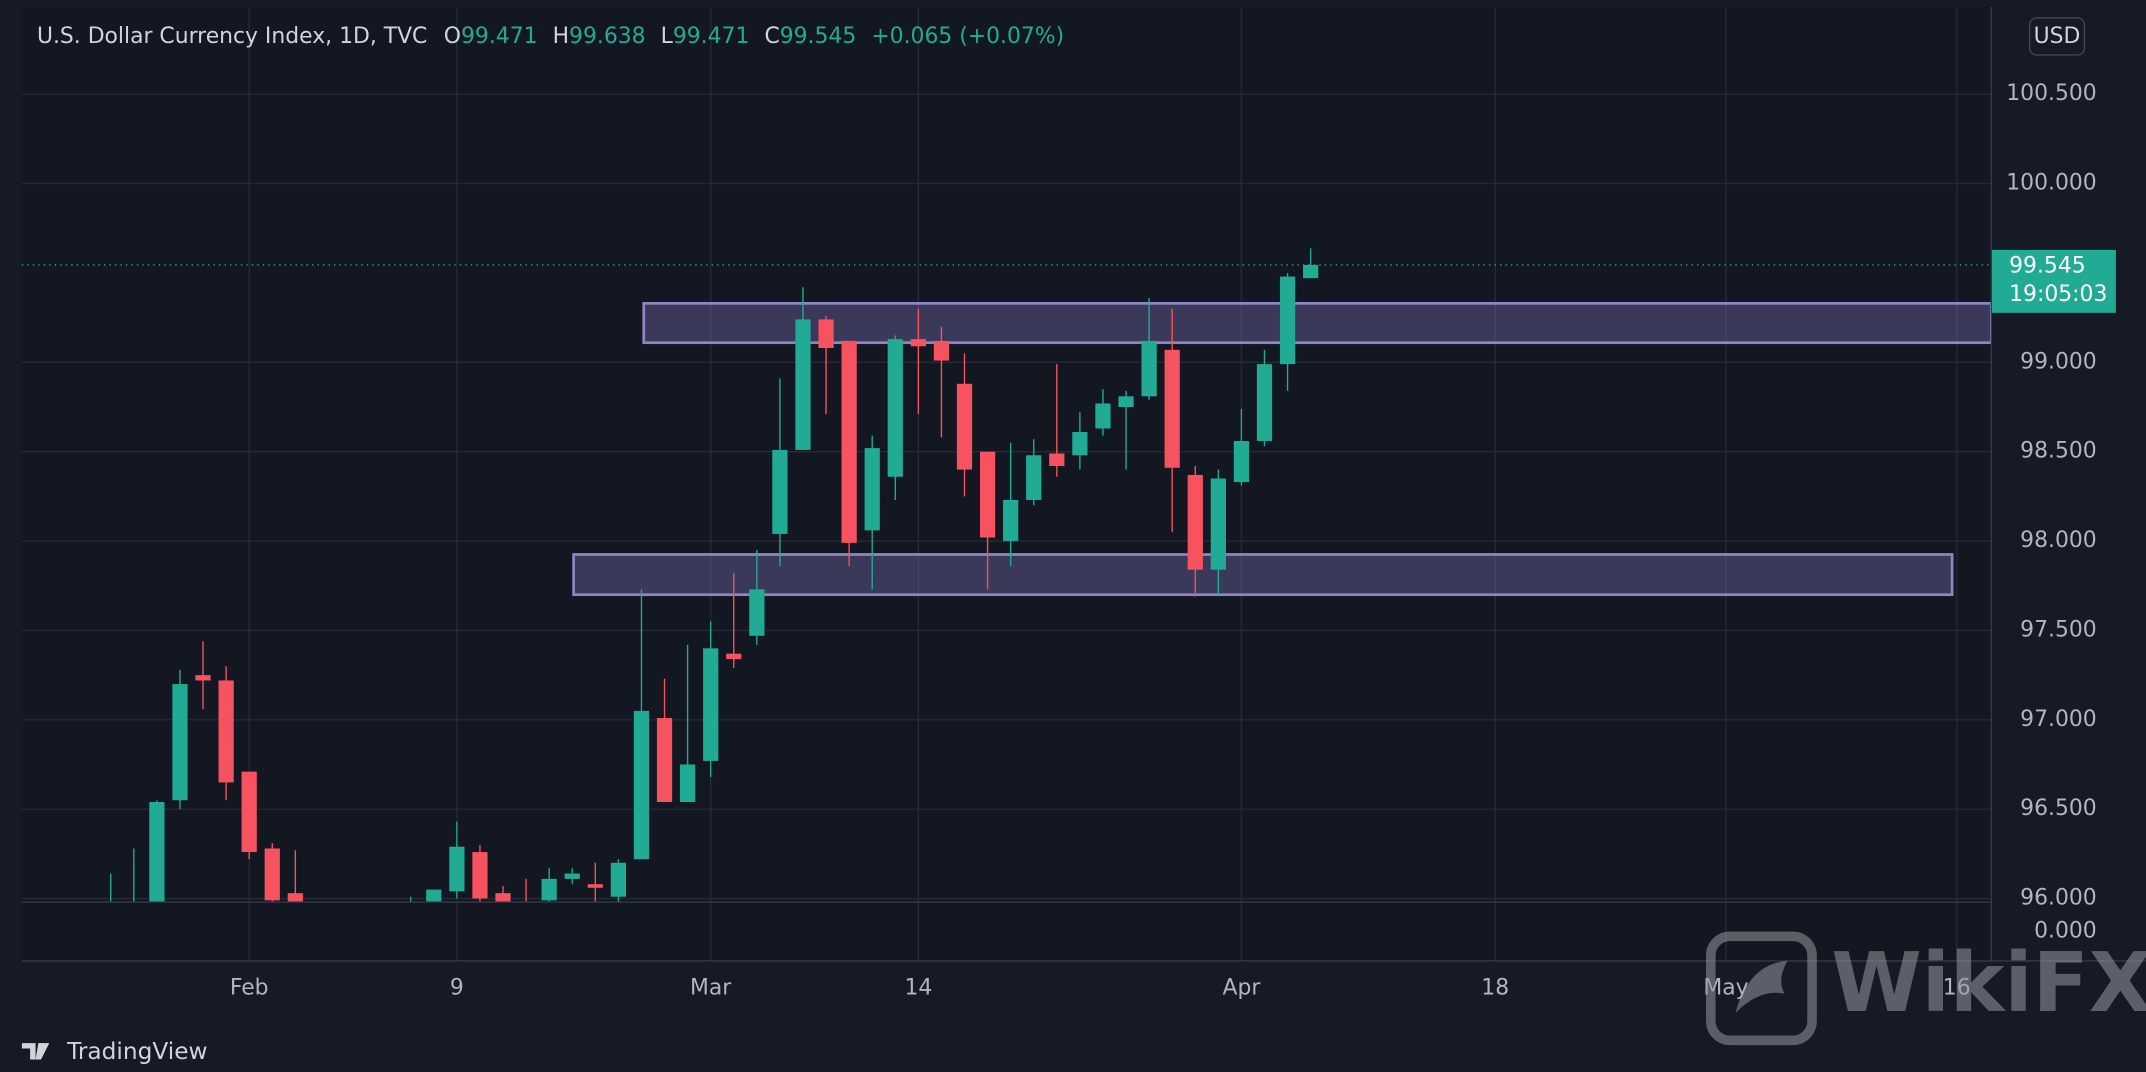 The width and height of the screenshot is (2146, 1072). Describe the element at coordinates (2058, 629) in the screenshot. I see `y-tick-label: 97.500` at that location.